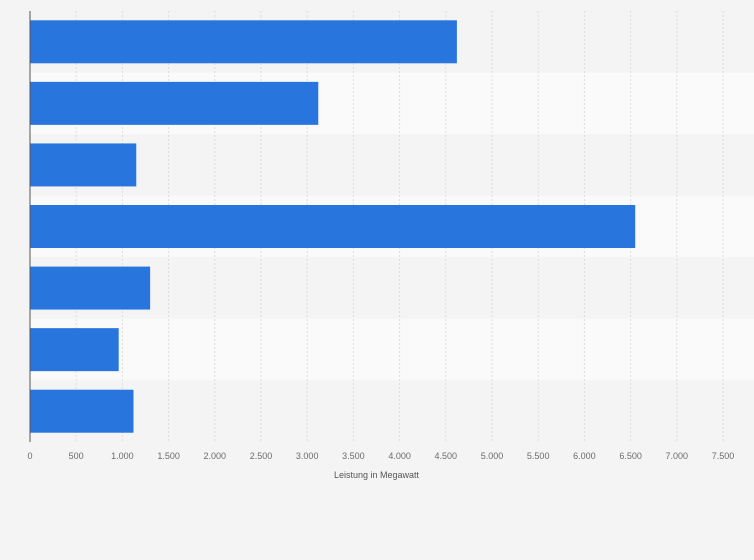 The height and width of the screenshot is (560, 754). I want to click on x-tick-label: 500, so click(76, 456).